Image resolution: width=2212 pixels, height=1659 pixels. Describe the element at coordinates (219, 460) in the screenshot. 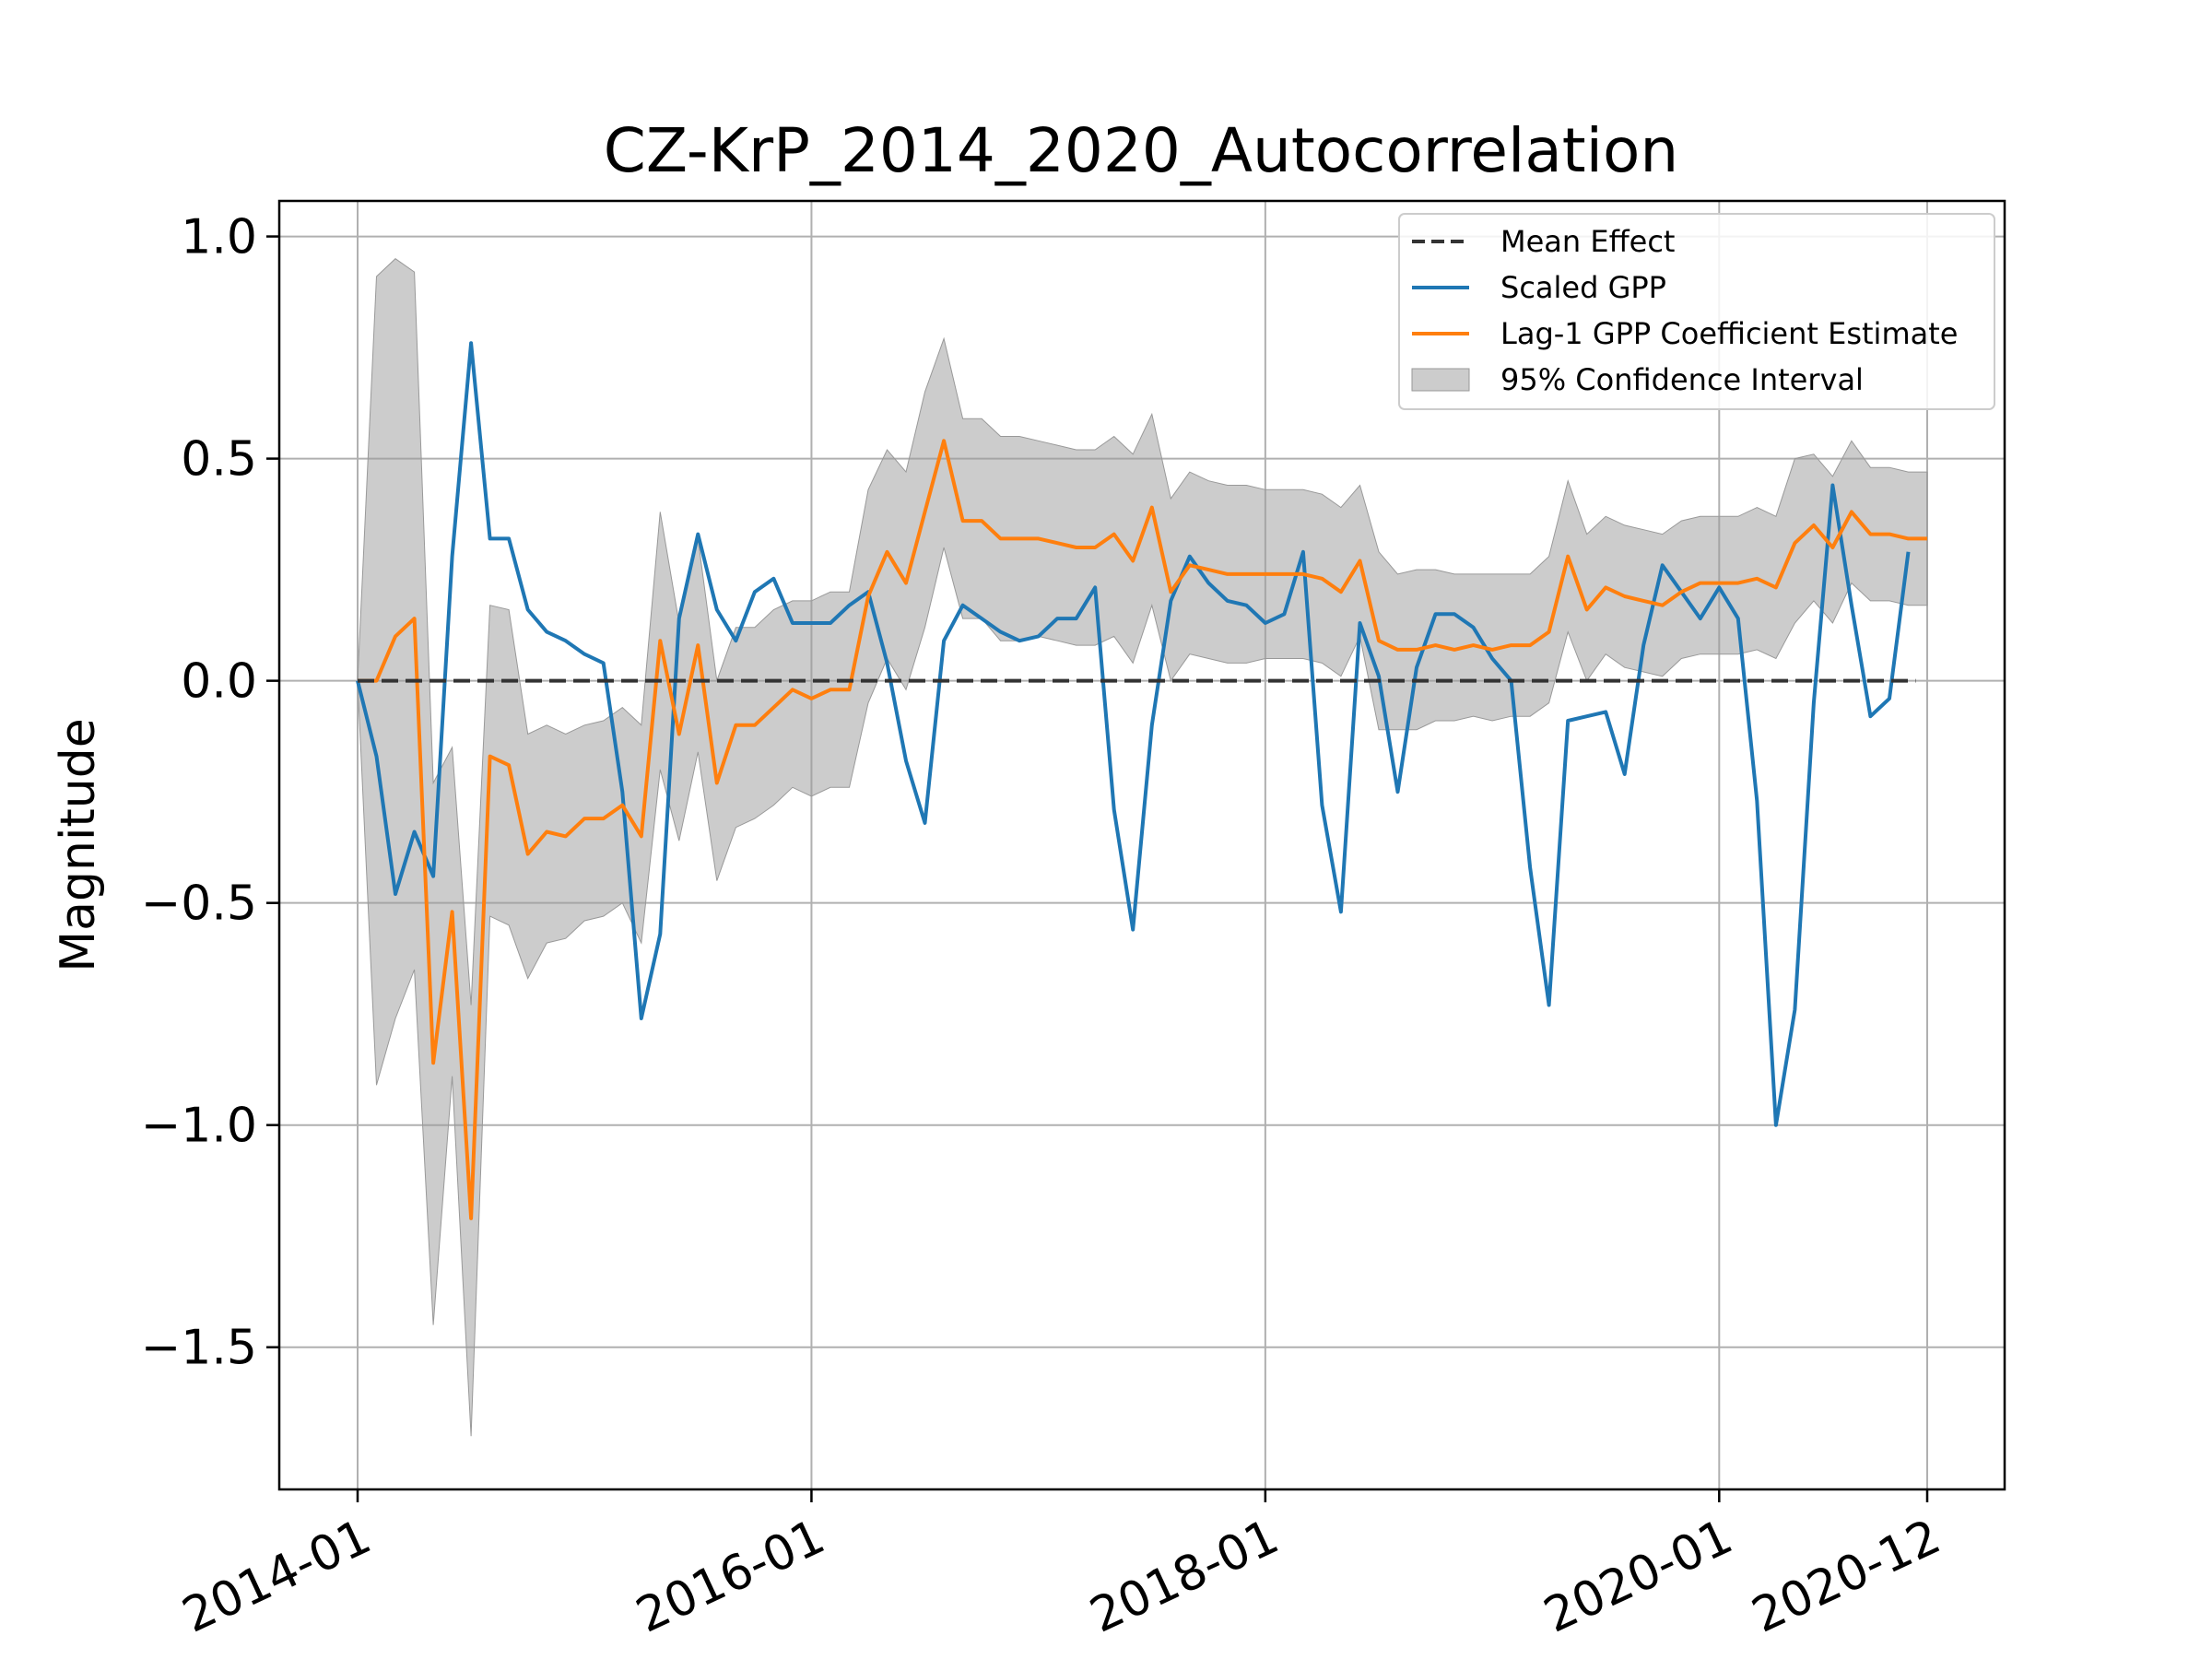

I see `y-tick-label: 0.5` at that location.